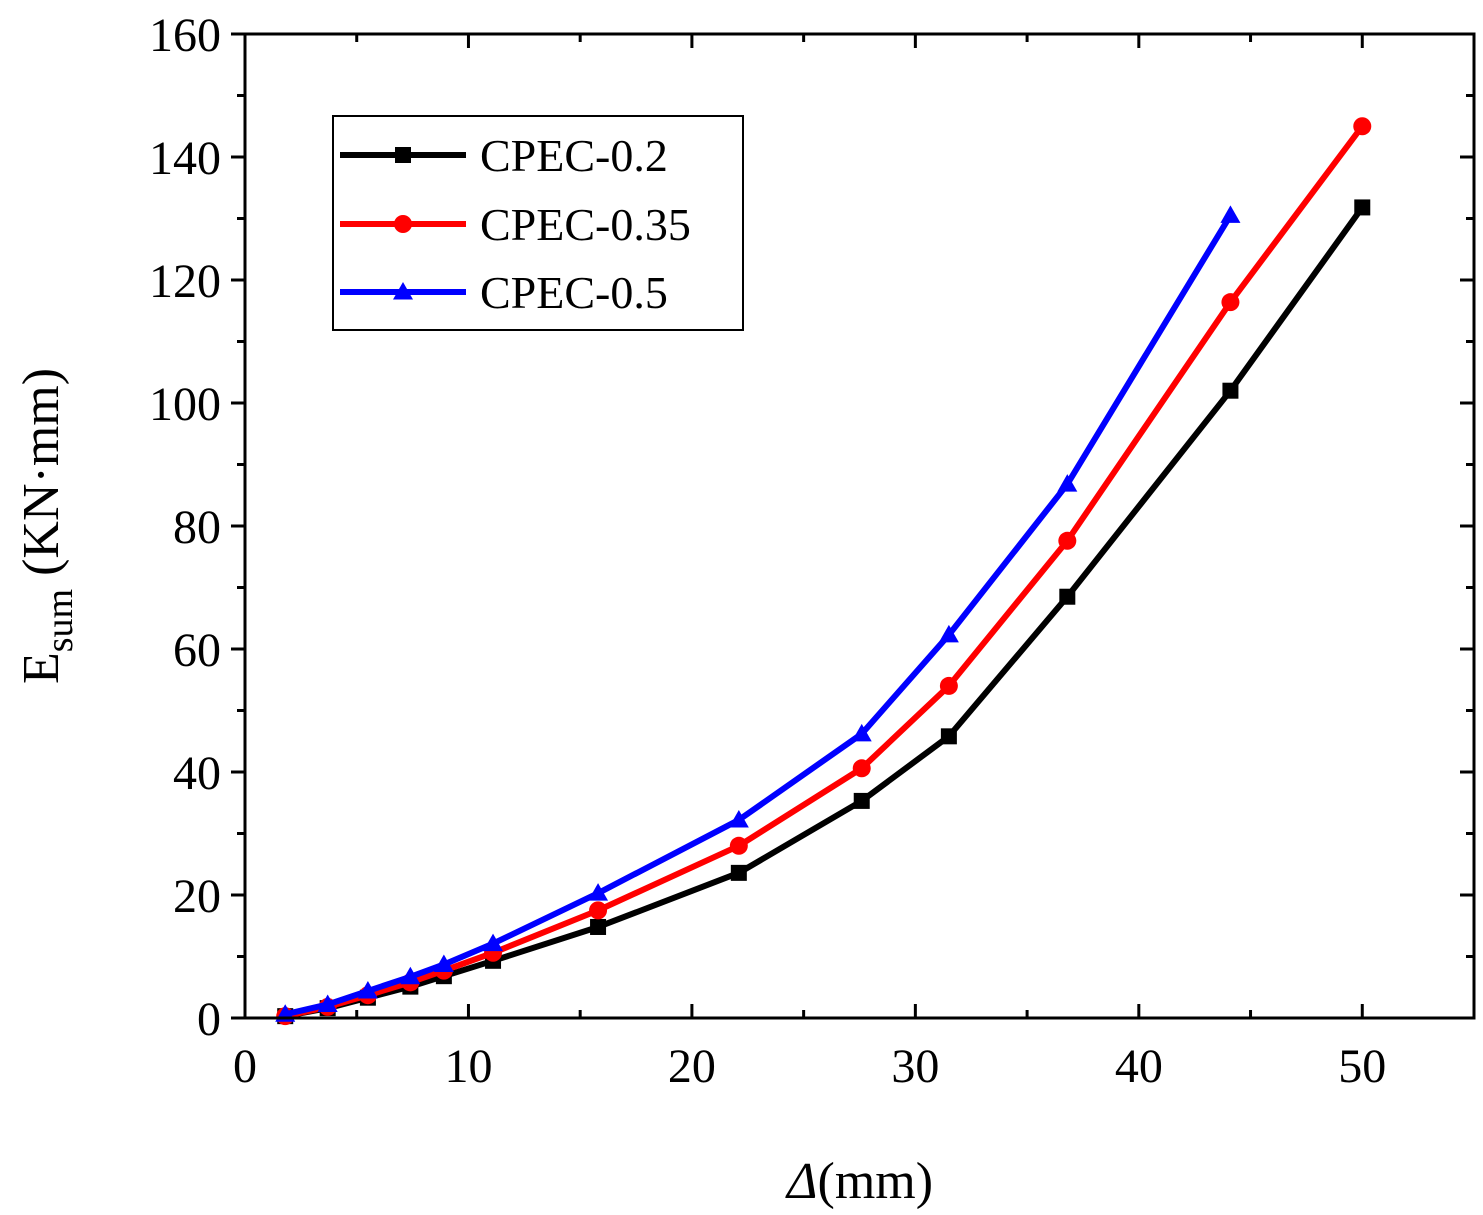 This screenshot has width=1483, height=1215. What do you see at coordinates (185, 158) in the screenshot?
I see `y-tick-label: 140` at bounding box center [185, 158].